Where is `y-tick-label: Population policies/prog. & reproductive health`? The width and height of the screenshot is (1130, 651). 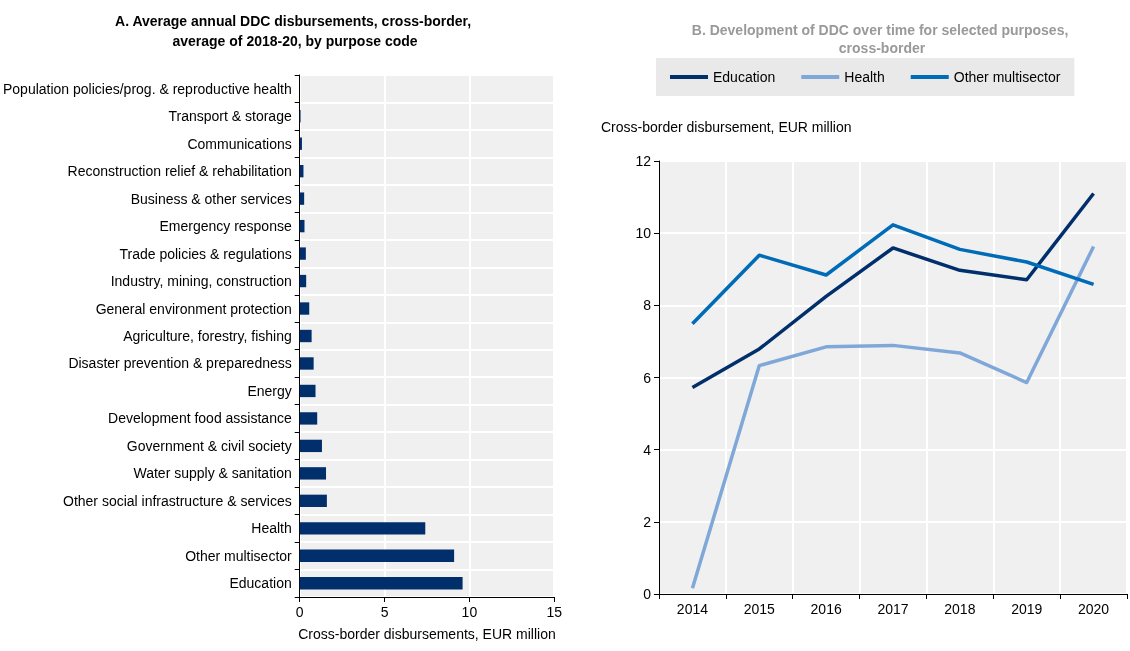
y-tick-label: Population policies/prog. & reproductive health is located at coordinates (147, 88).